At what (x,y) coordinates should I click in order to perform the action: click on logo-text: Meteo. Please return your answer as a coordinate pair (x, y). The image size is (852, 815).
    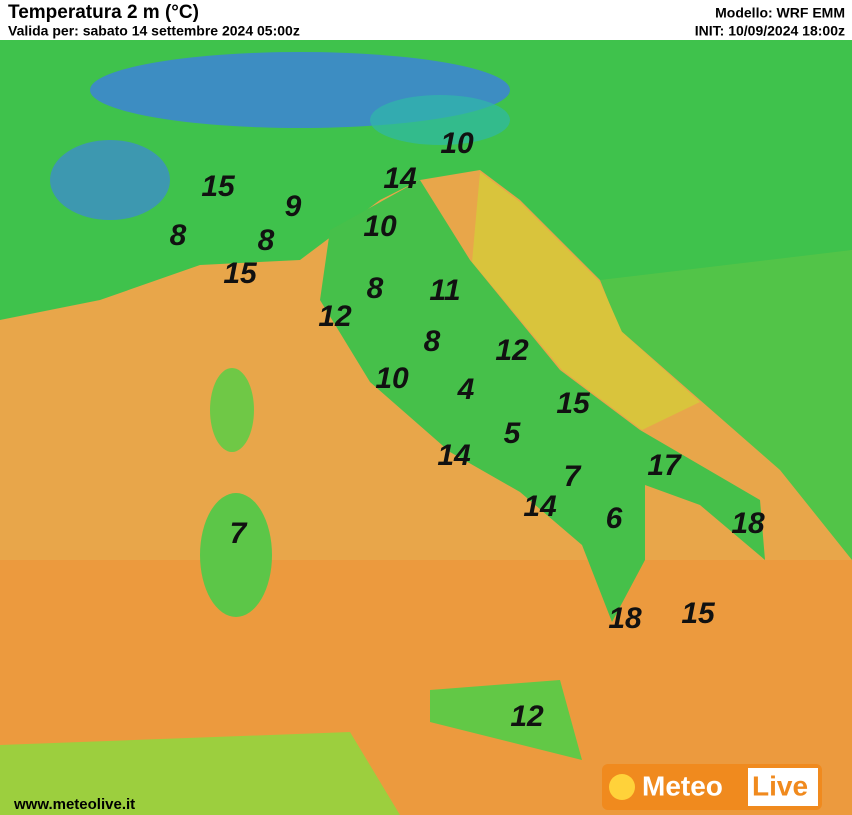
    Looking at the image, I should click on (682, 785).